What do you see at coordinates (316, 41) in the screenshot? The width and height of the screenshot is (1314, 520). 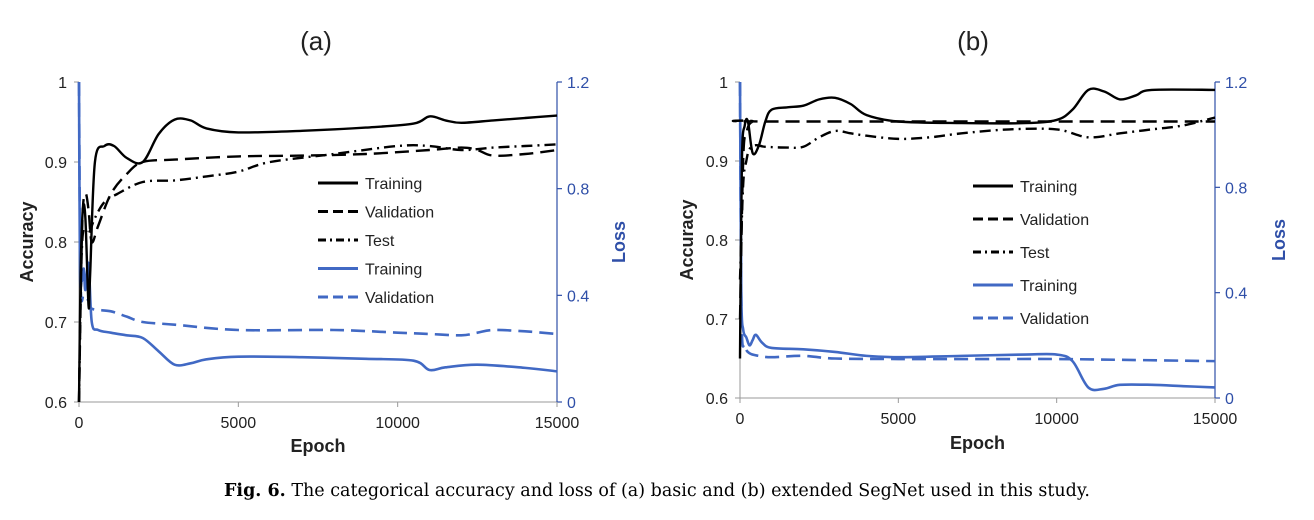 I see `chart-title: (a)` at bounding box center [316, 41].